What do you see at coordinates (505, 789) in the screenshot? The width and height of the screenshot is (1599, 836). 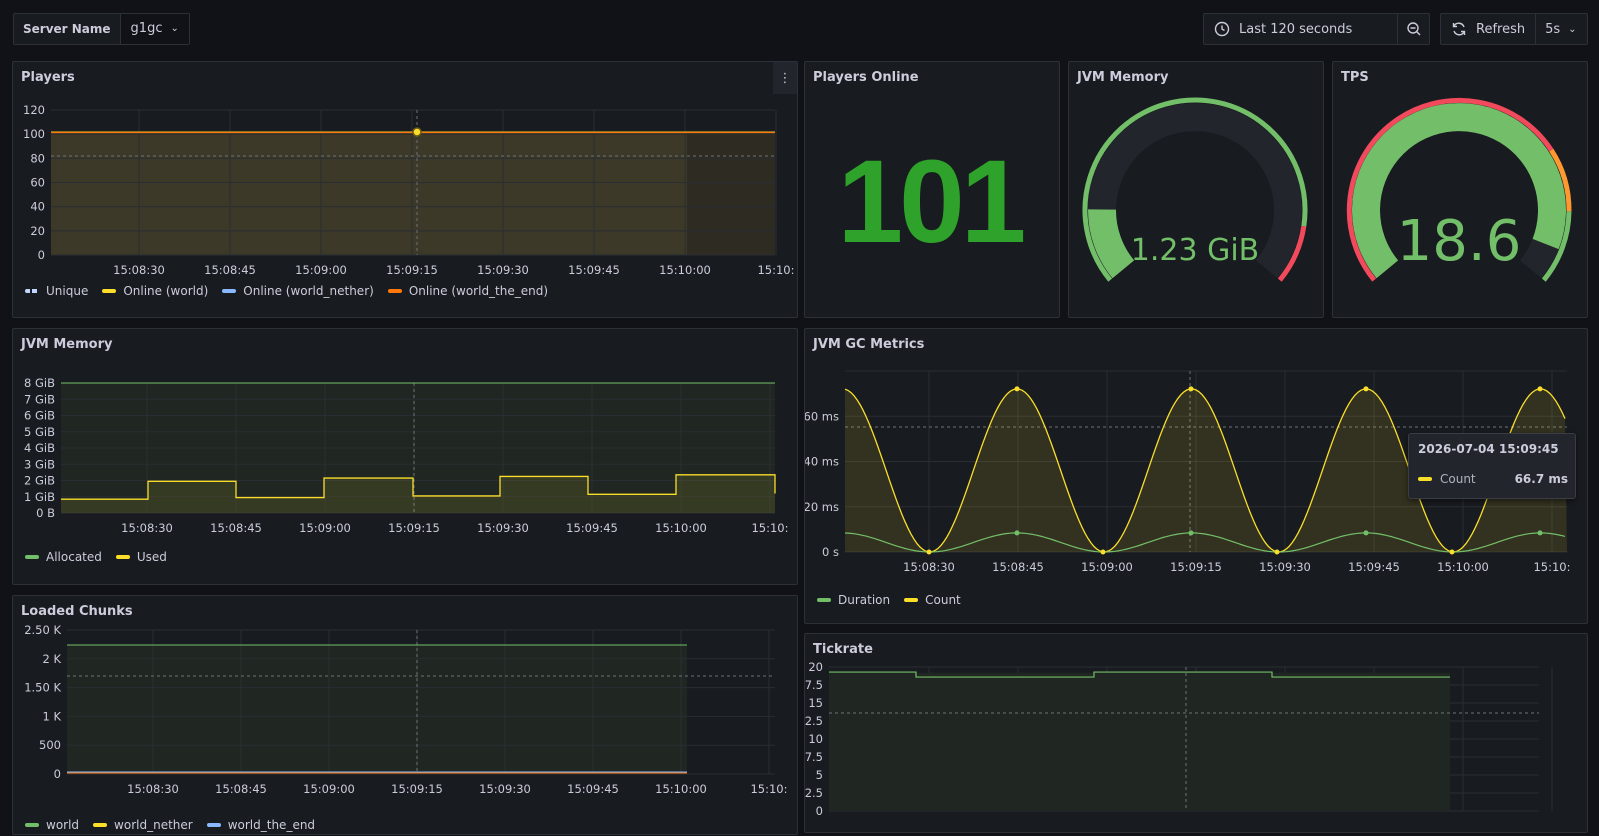 I see `x-tick-label: 15:09:30` at bounding box center [505, 789].